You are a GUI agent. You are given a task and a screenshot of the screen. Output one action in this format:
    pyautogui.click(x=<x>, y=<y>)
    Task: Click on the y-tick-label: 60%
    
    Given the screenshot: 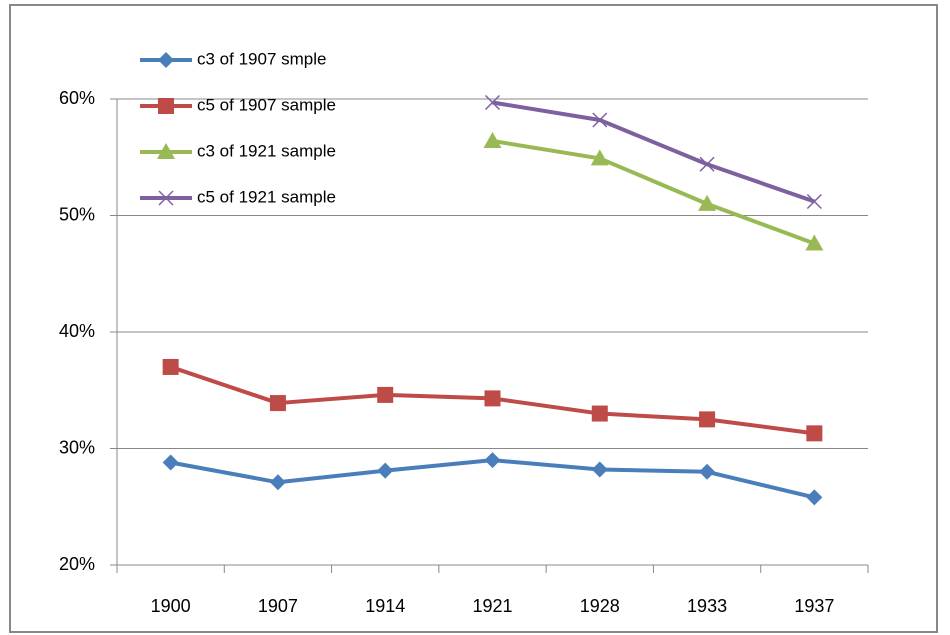 What is the action you would take?
    pyautogui.click(x=77, y=98)
    